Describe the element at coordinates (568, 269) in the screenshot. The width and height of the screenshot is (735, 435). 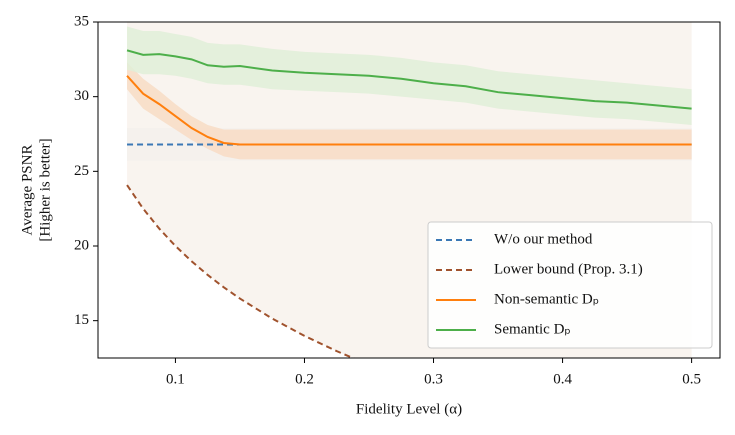
I see `legend-label: Lower bound (Prop. 3.1)` at that location.